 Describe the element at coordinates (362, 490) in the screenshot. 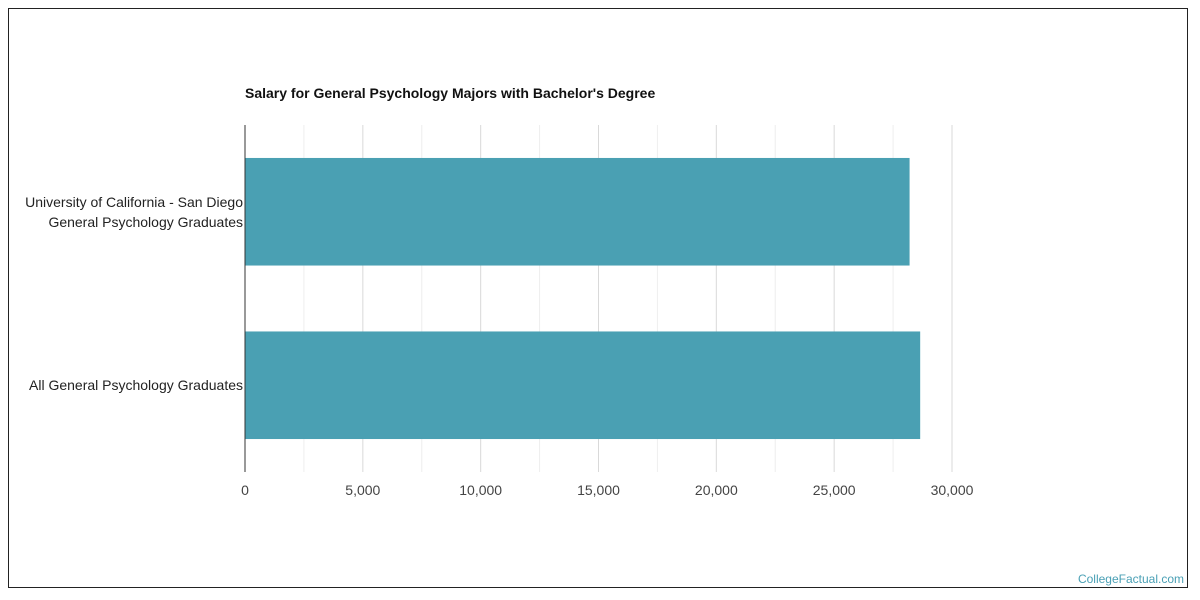

I see `x-tick-label: 5,000` at that location.